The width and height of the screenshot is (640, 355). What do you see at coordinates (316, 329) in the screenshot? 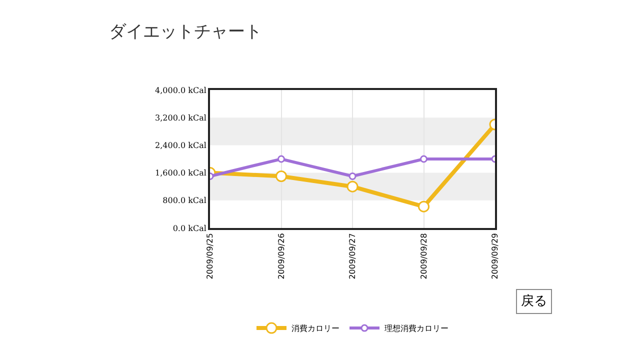
I see `legend-label: 消費カロリー` at bounding box center [316, 329].